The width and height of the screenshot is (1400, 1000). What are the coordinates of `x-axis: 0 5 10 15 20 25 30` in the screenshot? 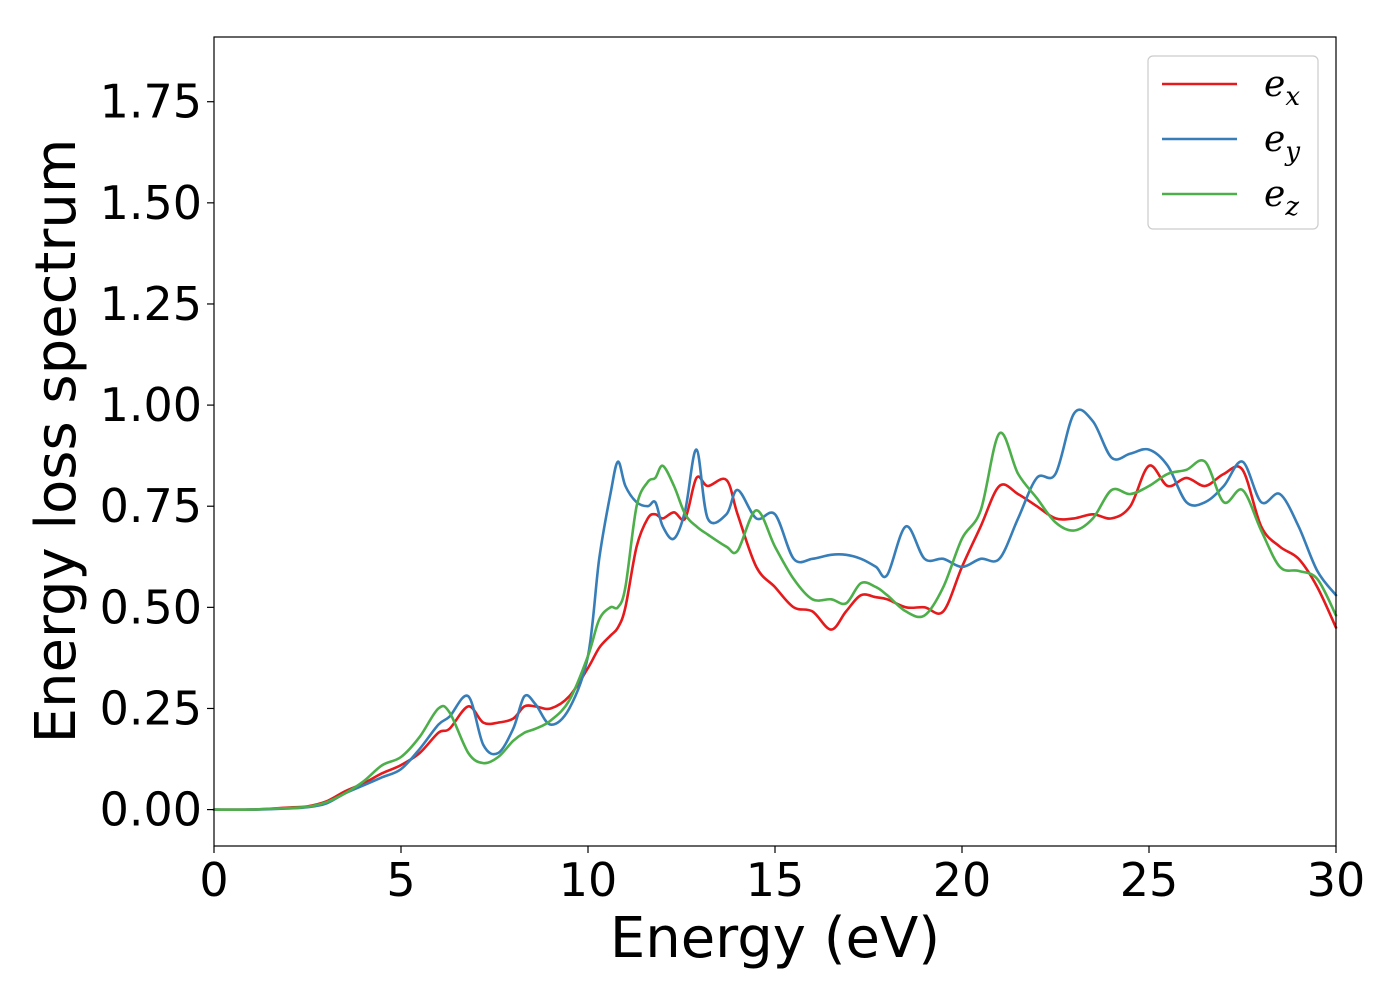 It's located at (782, 876).